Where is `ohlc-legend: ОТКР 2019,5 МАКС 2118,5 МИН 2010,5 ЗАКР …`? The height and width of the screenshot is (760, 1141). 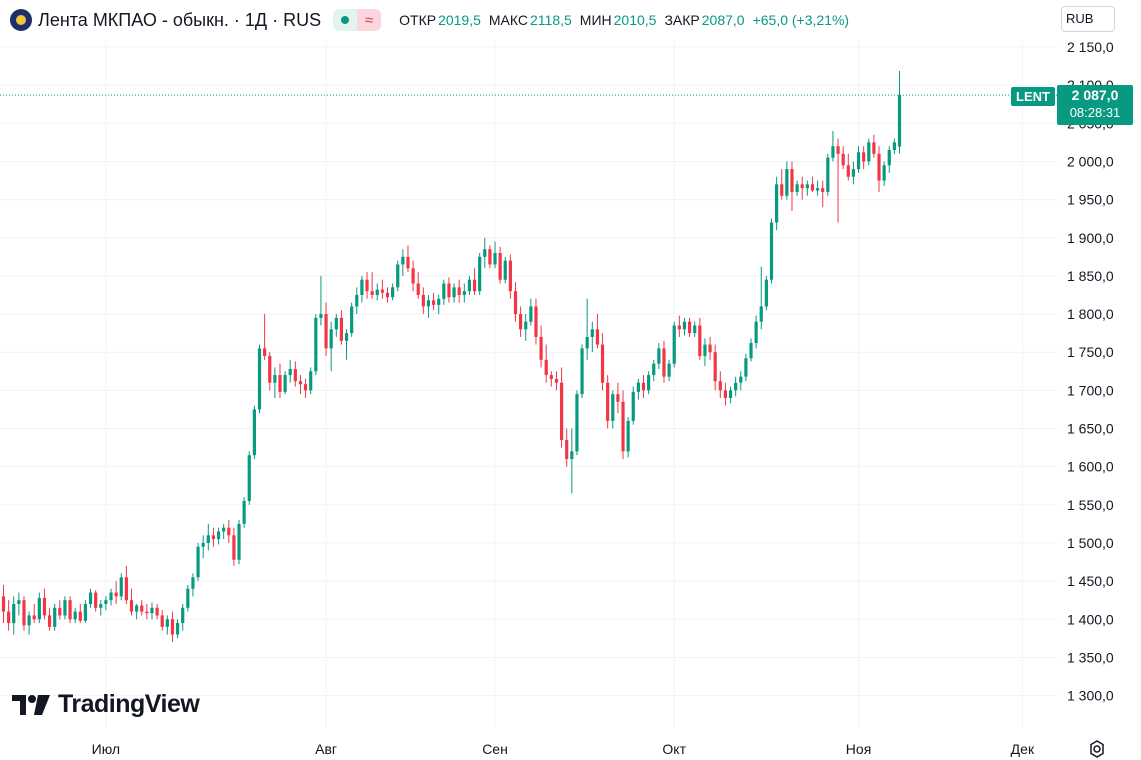 ohlc-legend: ОТКР 2019,5 МАКС 2118,5 МИН 2010,5 ЗАКР … is located at coordinates (620, 20).